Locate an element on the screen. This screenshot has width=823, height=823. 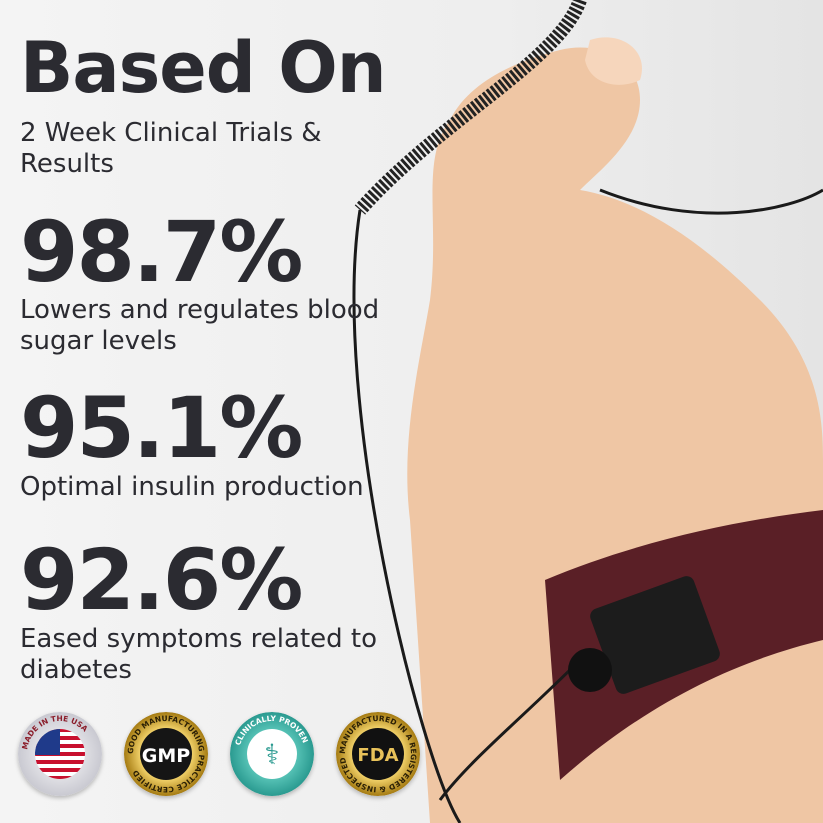
stat-label: Optimal insulin production is located at coordinates (192, 487).